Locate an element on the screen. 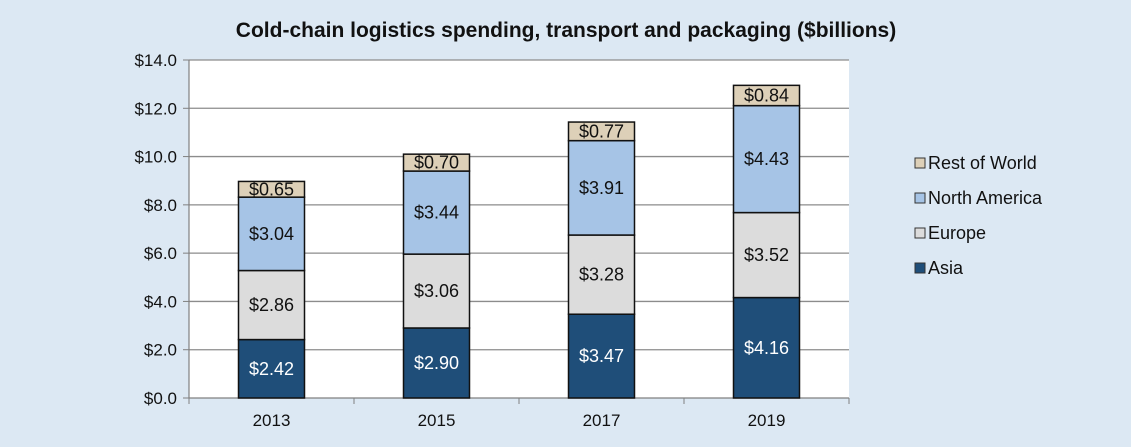 The image size is (1131, 447). data-label: $0.65 is located at coordinates (271, 189).